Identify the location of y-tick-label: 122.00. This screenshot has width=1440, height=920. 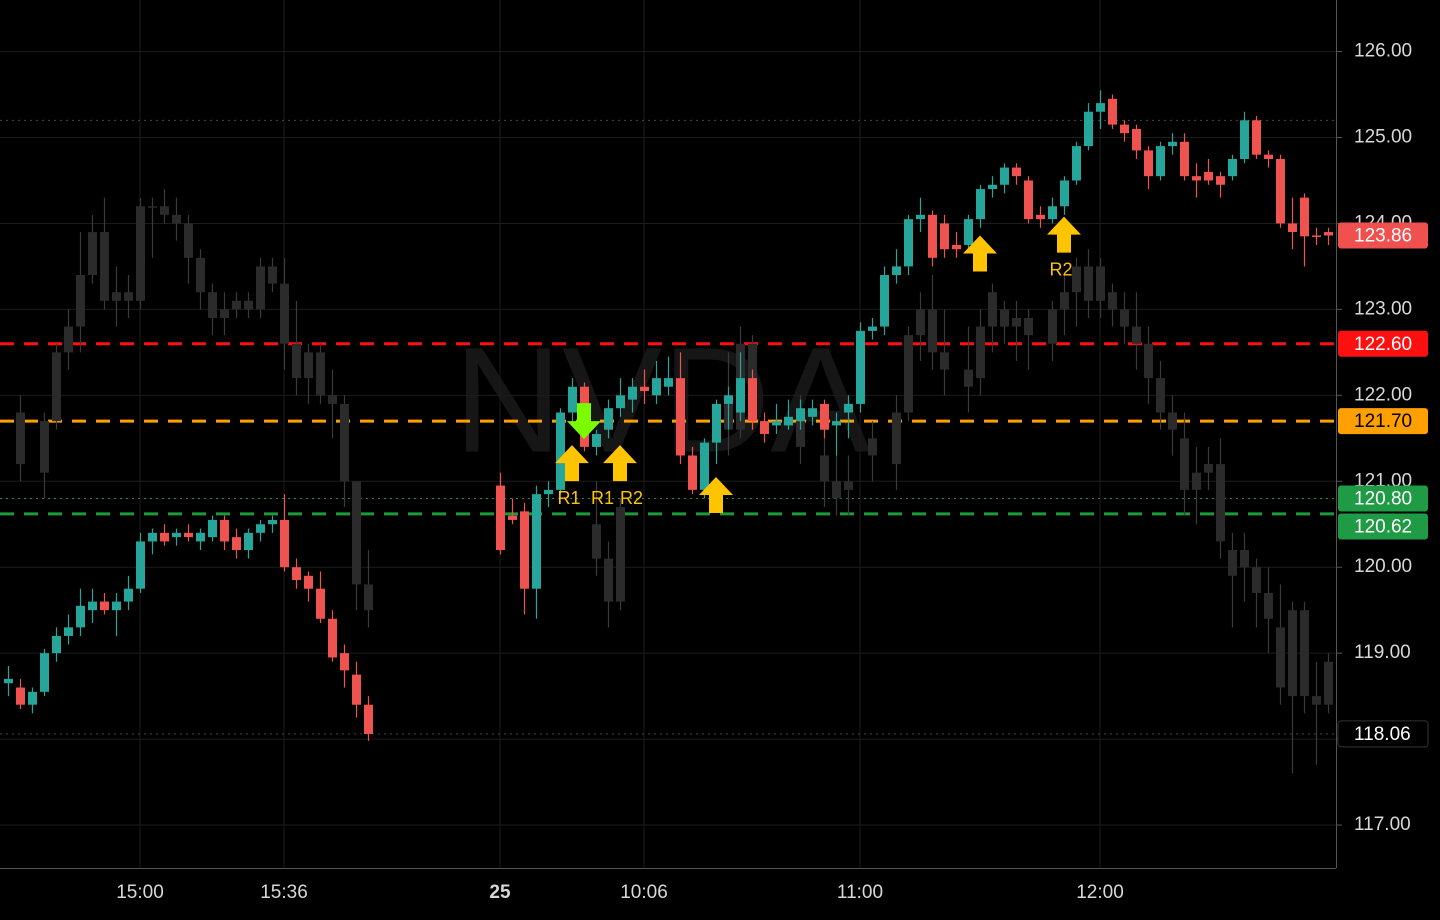
(1383, 394).